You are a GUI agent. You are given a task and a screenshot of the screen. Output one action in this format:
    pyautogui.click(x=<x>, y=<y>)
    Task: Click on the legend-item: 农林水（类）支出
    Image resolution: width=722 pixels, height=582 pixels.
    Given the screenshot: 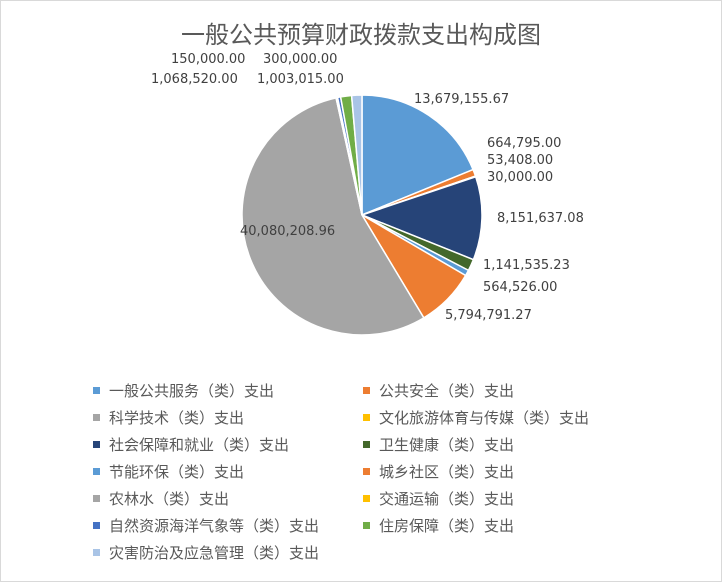 What is the action you would take?
    pyautogui.click(x=228, y=498)
    